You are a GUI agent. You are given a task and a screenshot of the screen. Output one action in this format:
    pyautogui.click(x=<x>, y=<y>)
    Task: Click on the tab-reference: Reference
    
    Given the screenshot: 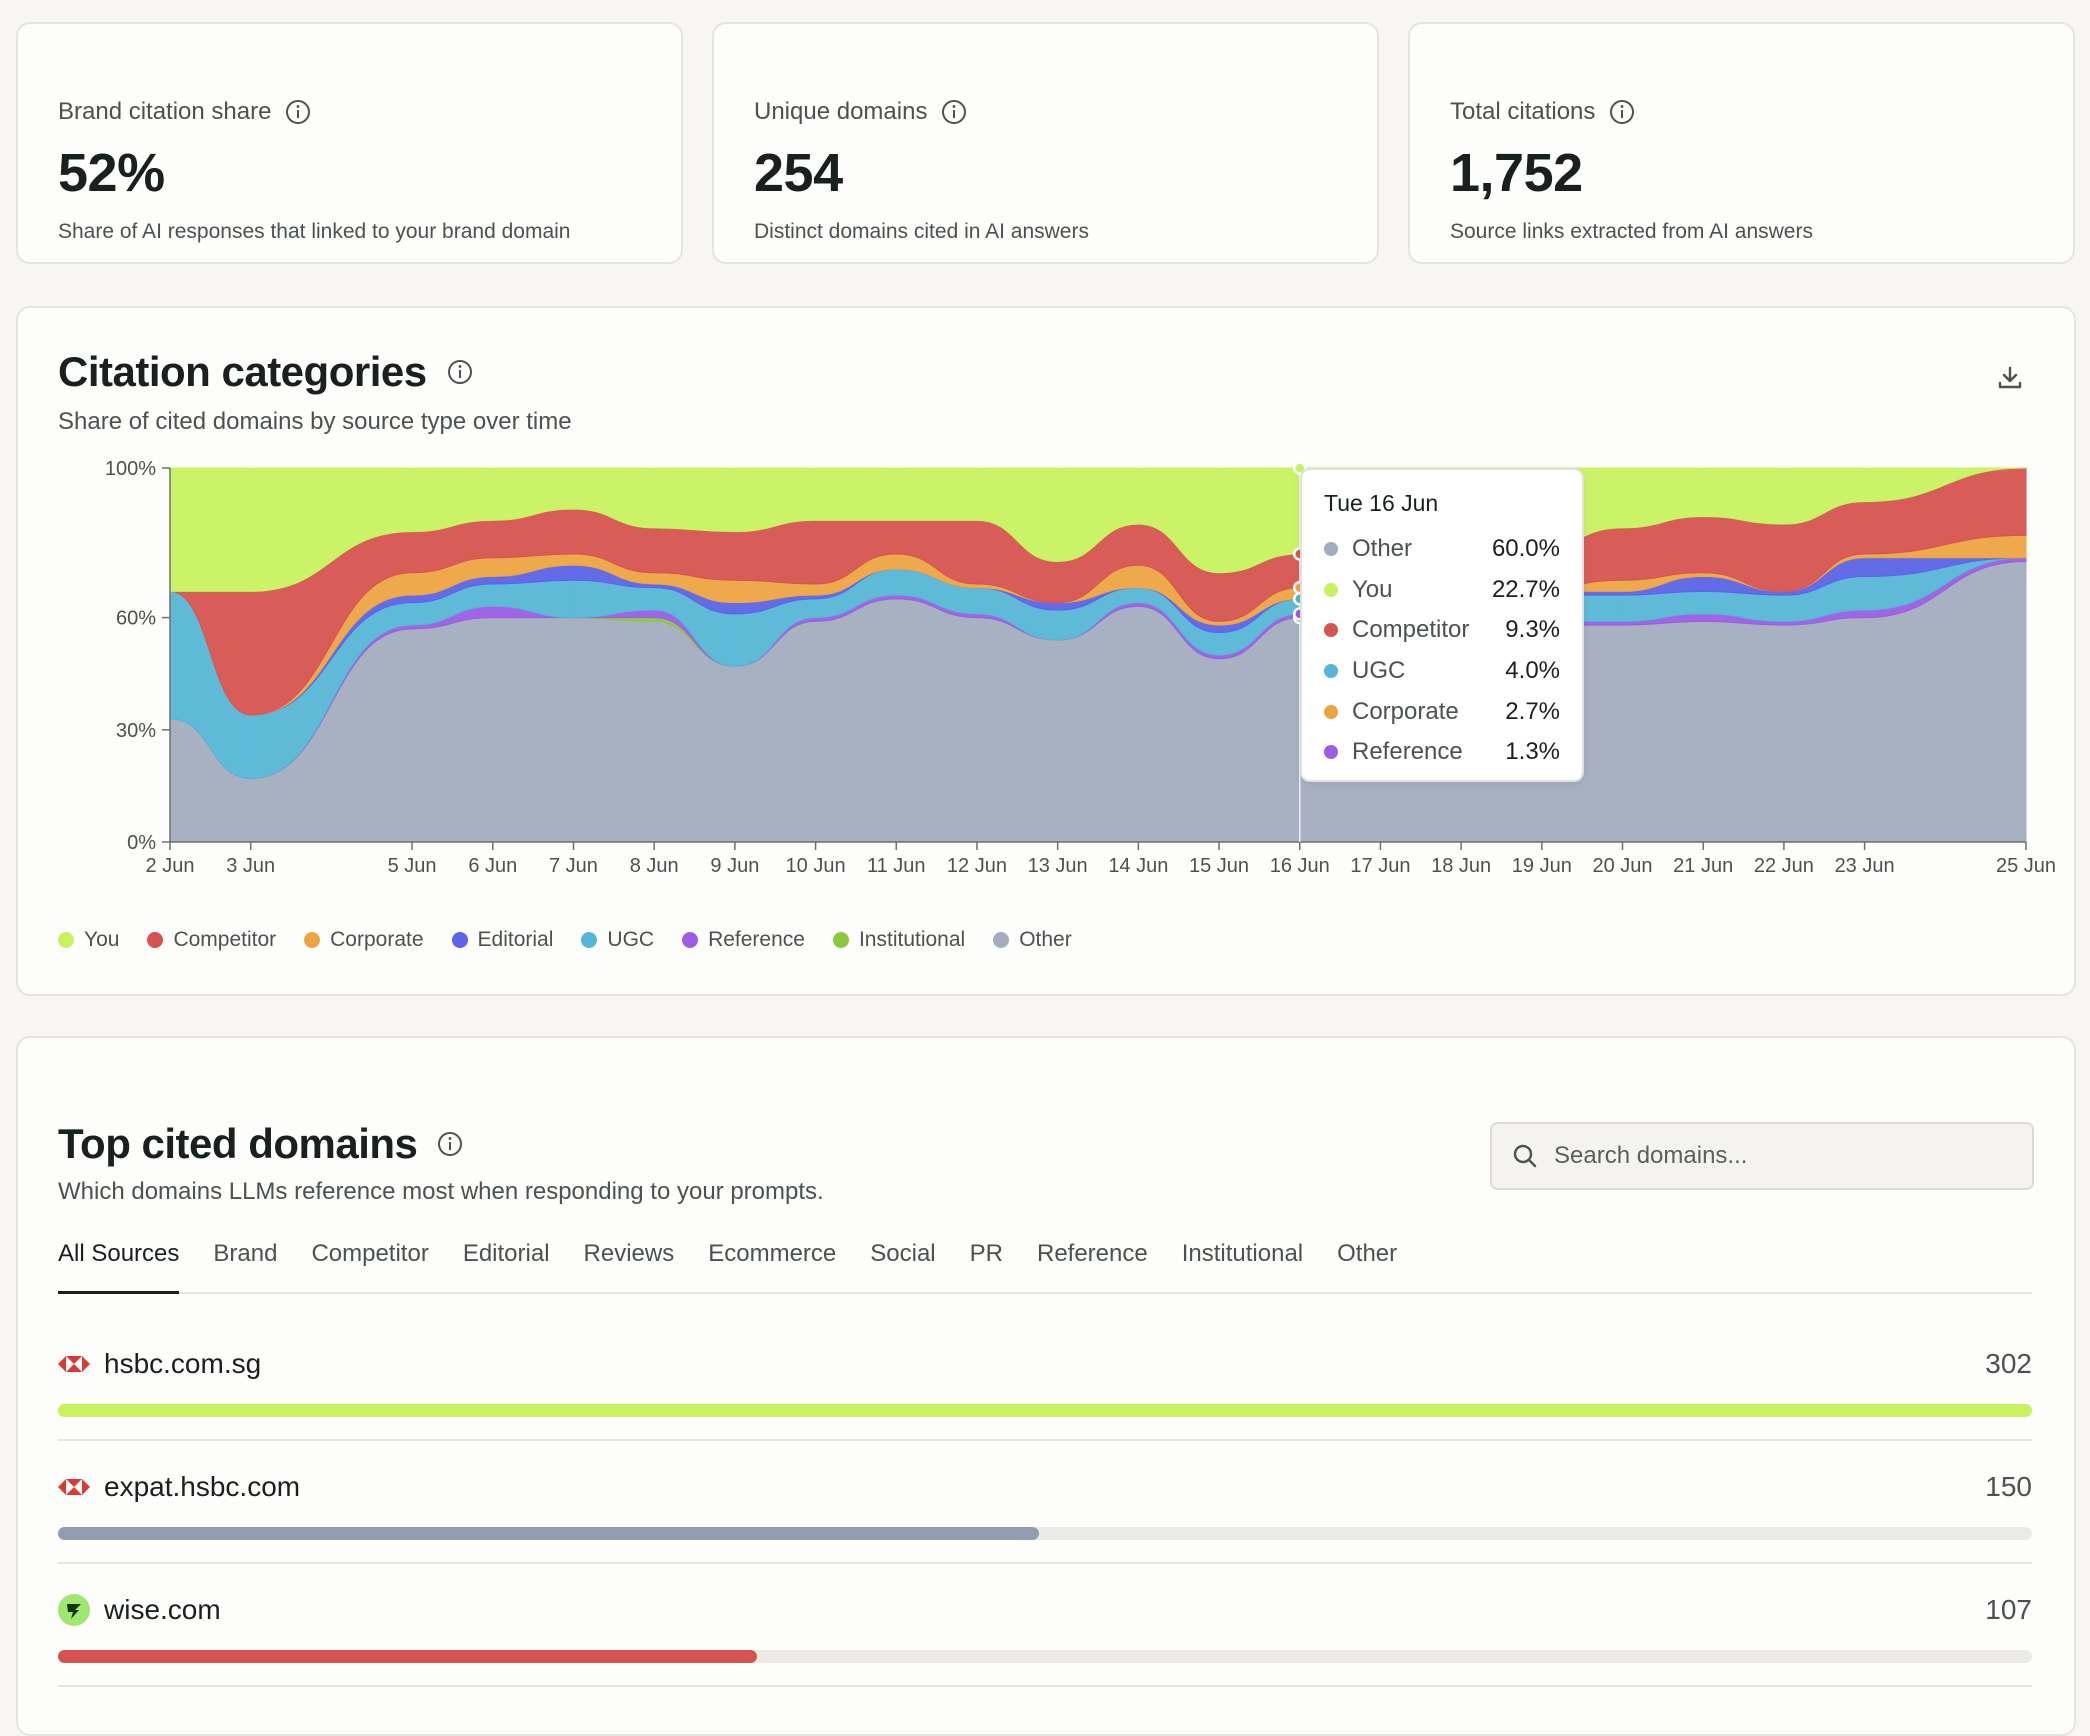 What is the action you would take?
    pyautogui.click(x=1092, y=1253)
    